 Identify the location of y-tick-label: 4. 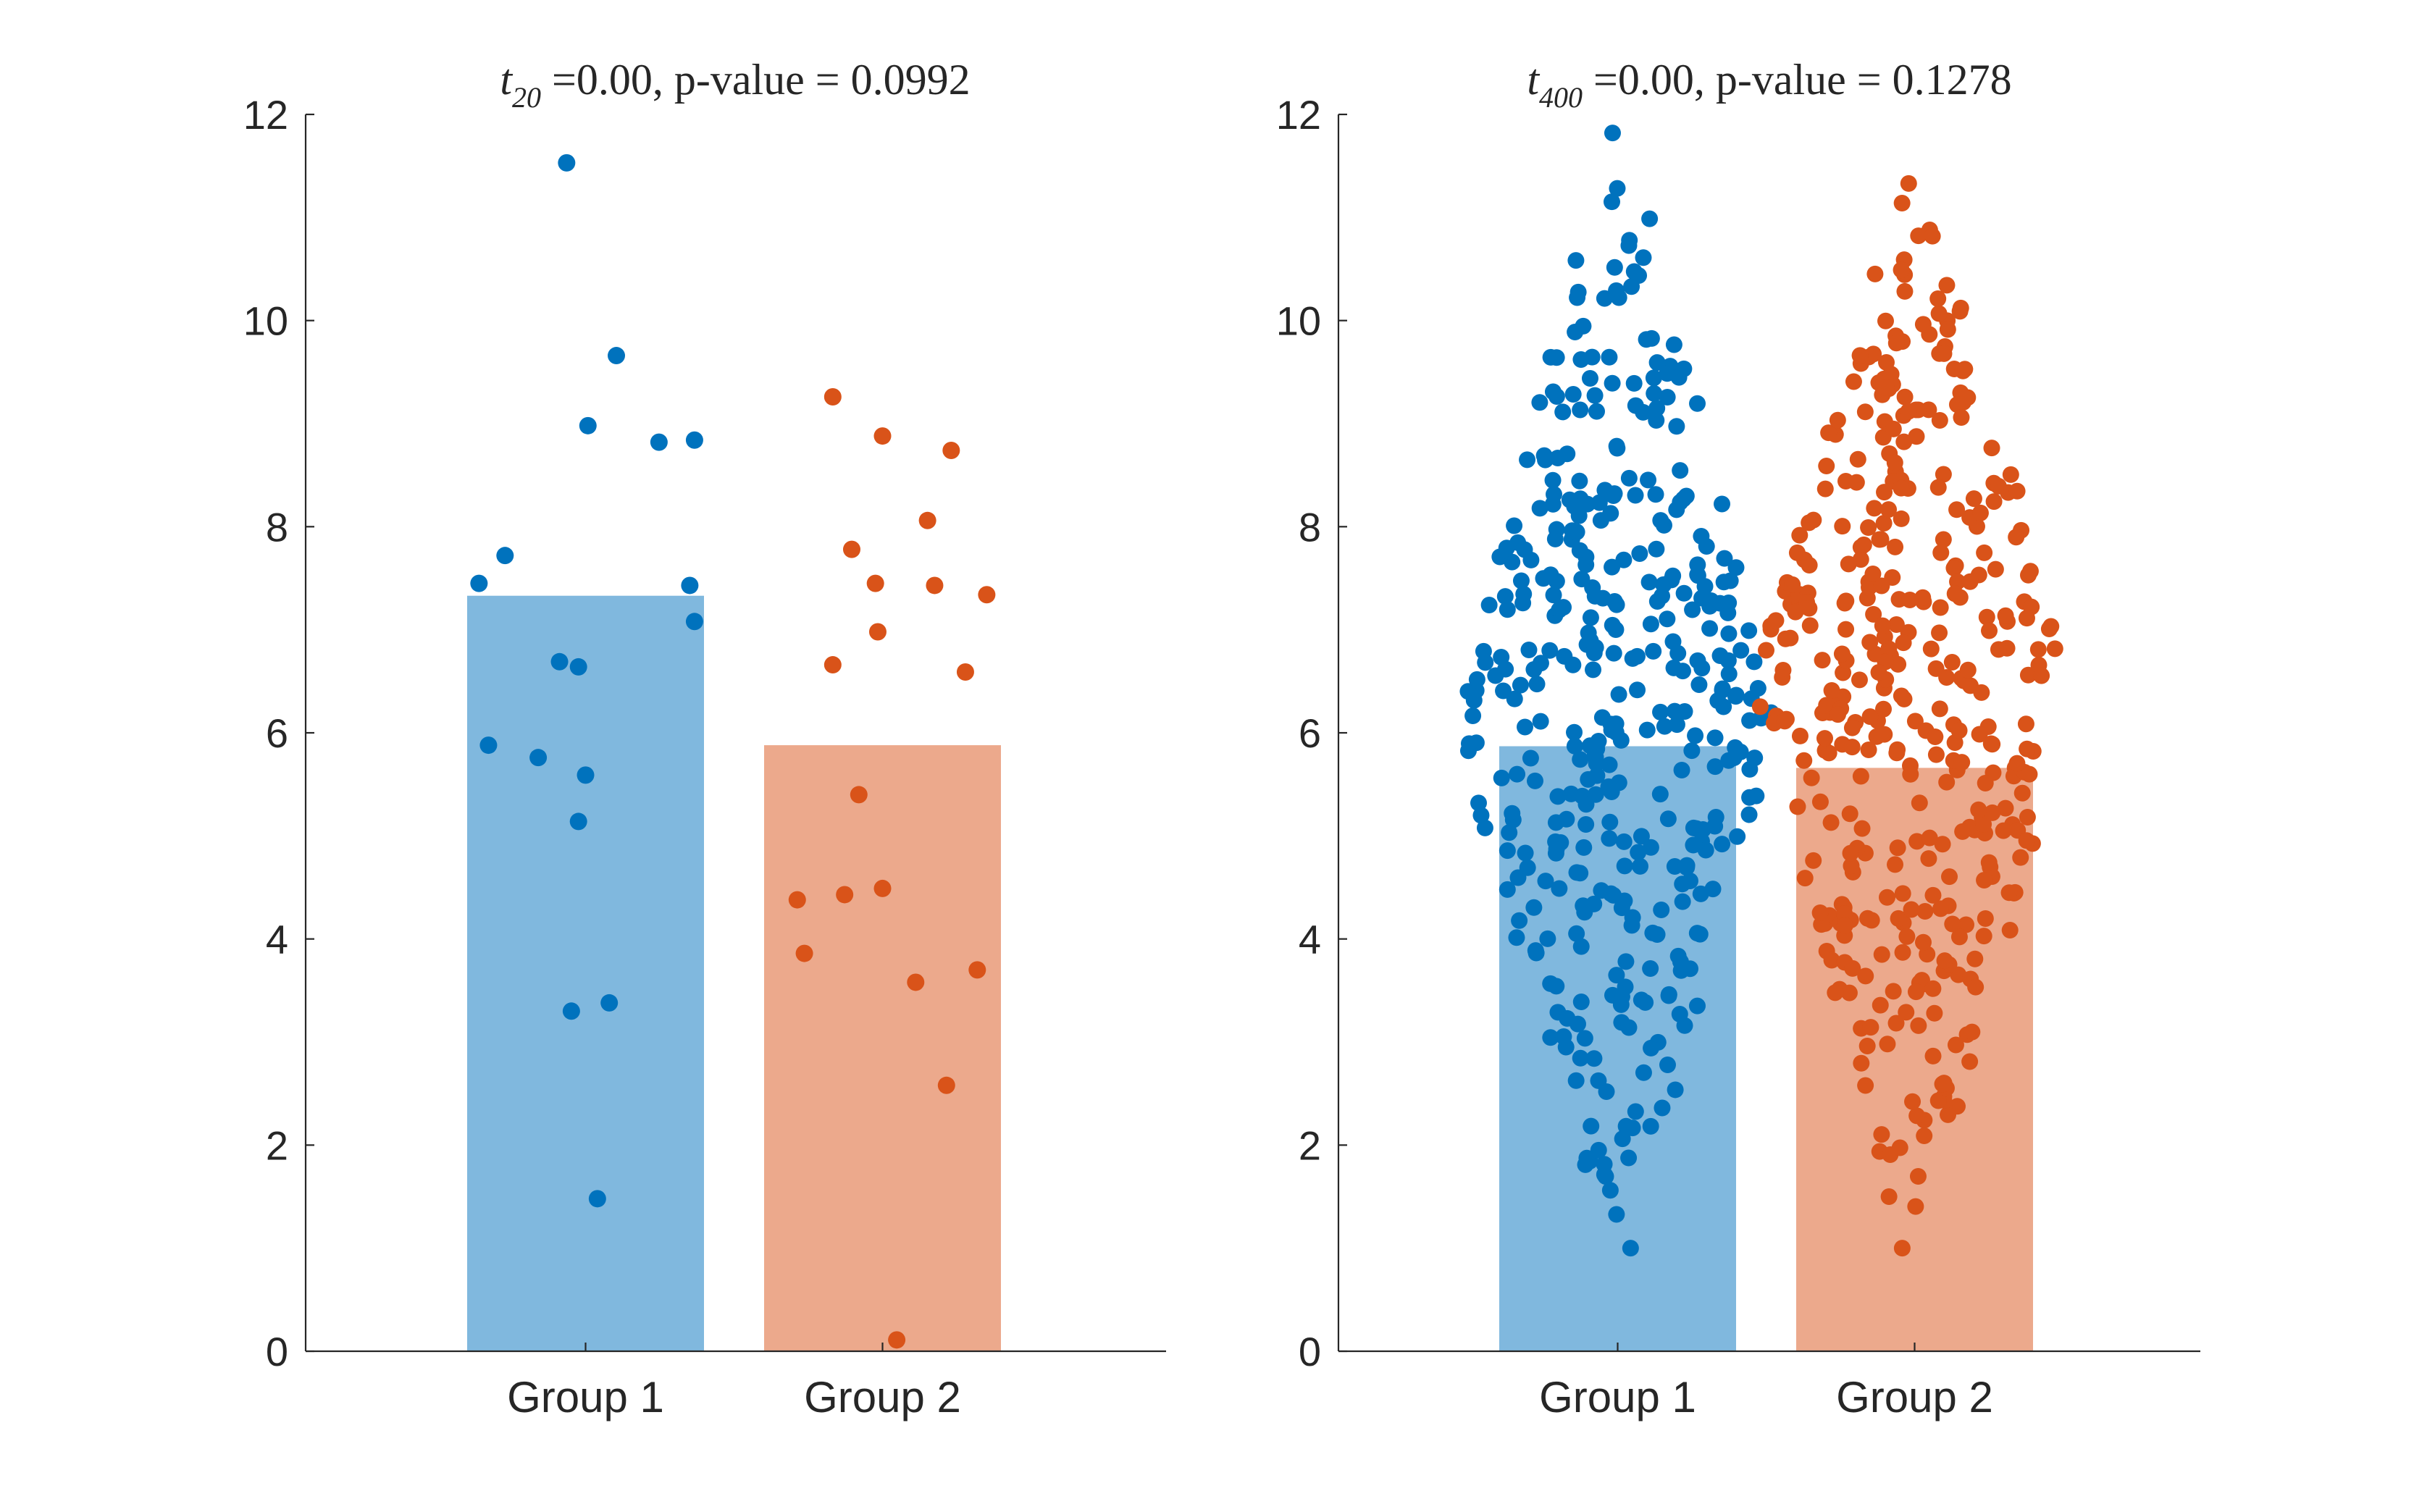
(1310, 939).